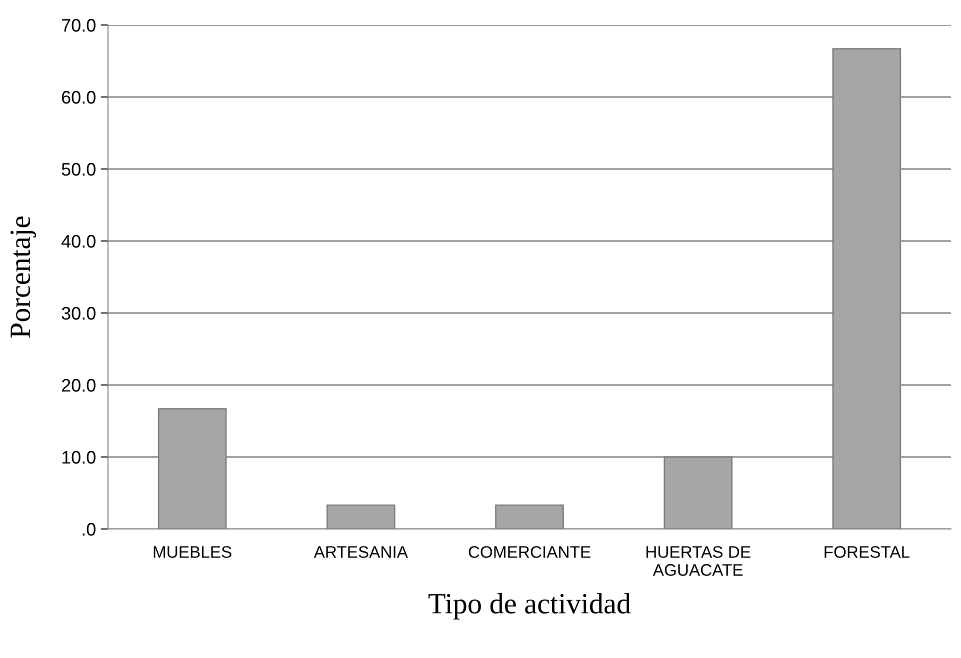  Describe the element at coordinates (361, 552) in the screenshot. I see `x-tick-label: ARTESANIA` at that location.